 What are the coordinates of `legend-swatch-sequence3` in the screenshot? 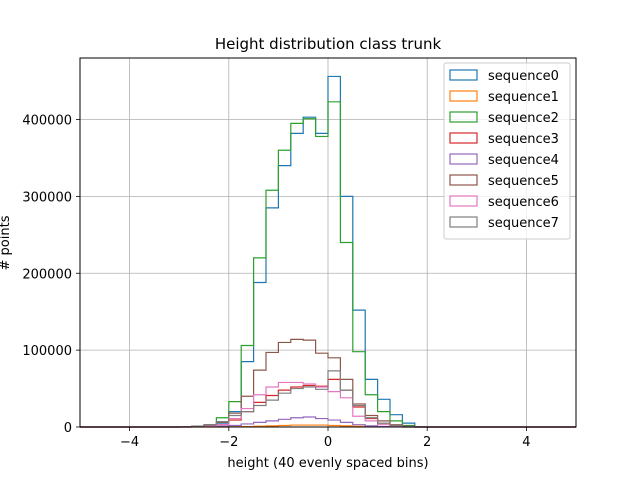 It's located at (463, 138).